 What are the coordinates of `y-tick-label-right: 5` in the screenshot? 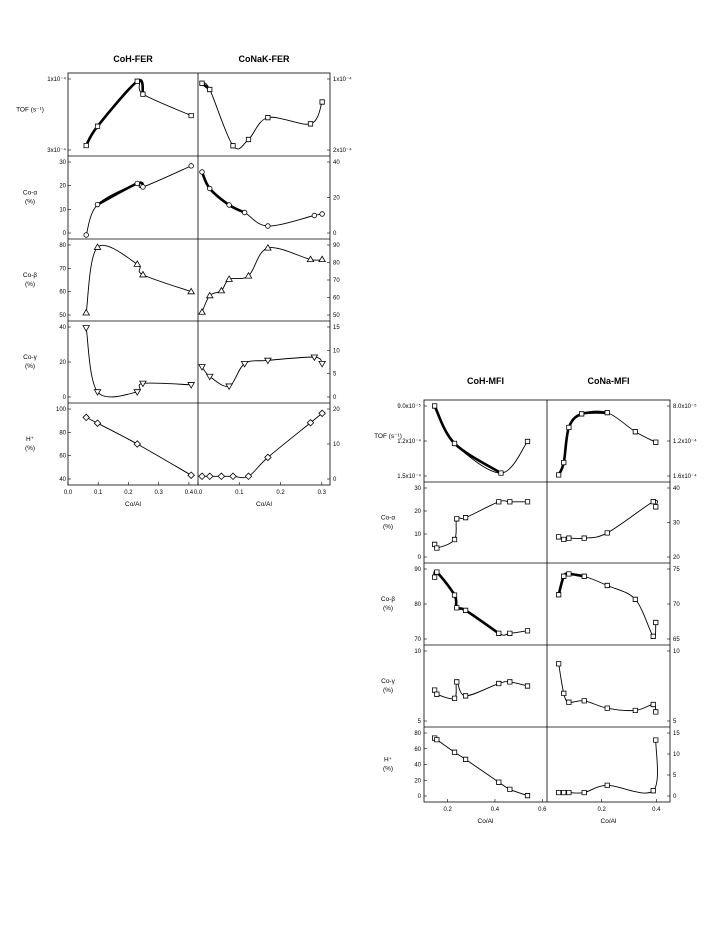 It's located at (335, 375).